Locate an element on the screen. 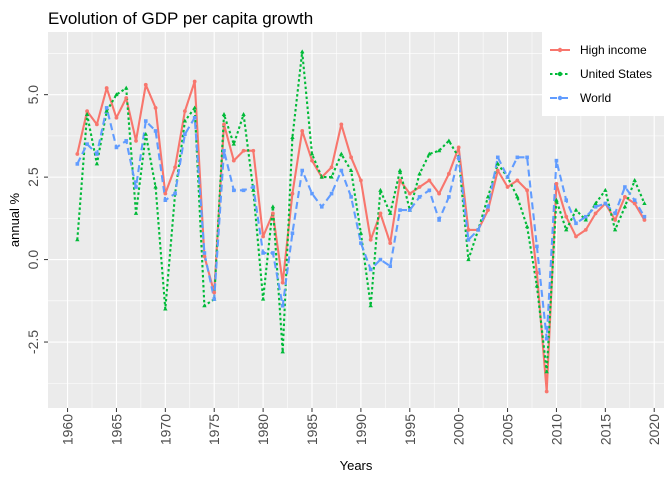  y-tick-label: 5.0 is located at coordinates (33, 95).